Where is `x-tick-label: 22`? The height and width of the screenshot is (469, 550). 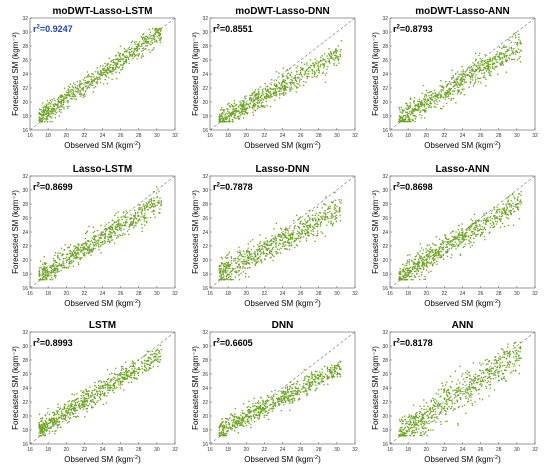
x-tick-label: 22 is located at coordinates (265, 294).